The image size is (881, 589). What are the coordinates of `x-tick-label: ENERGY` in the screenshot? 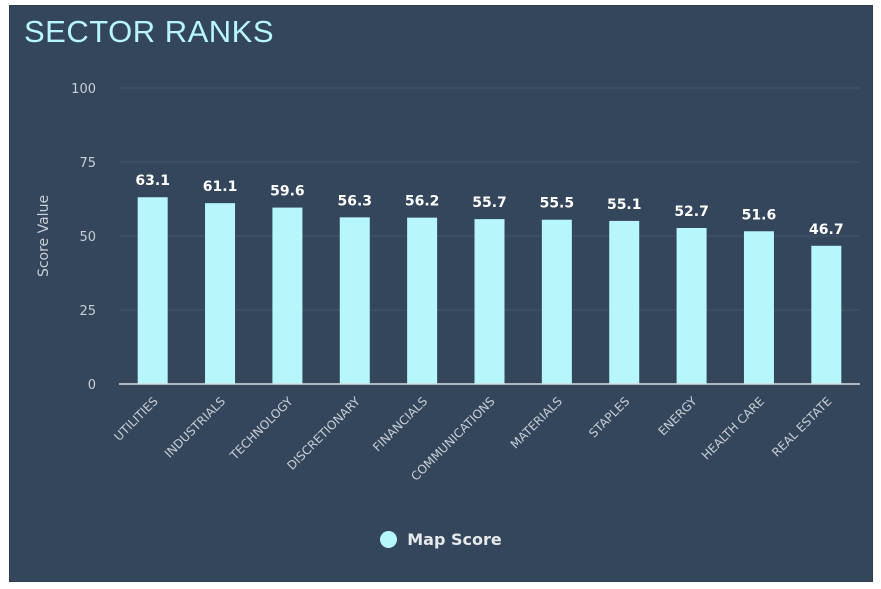 It's located at (678, 416).